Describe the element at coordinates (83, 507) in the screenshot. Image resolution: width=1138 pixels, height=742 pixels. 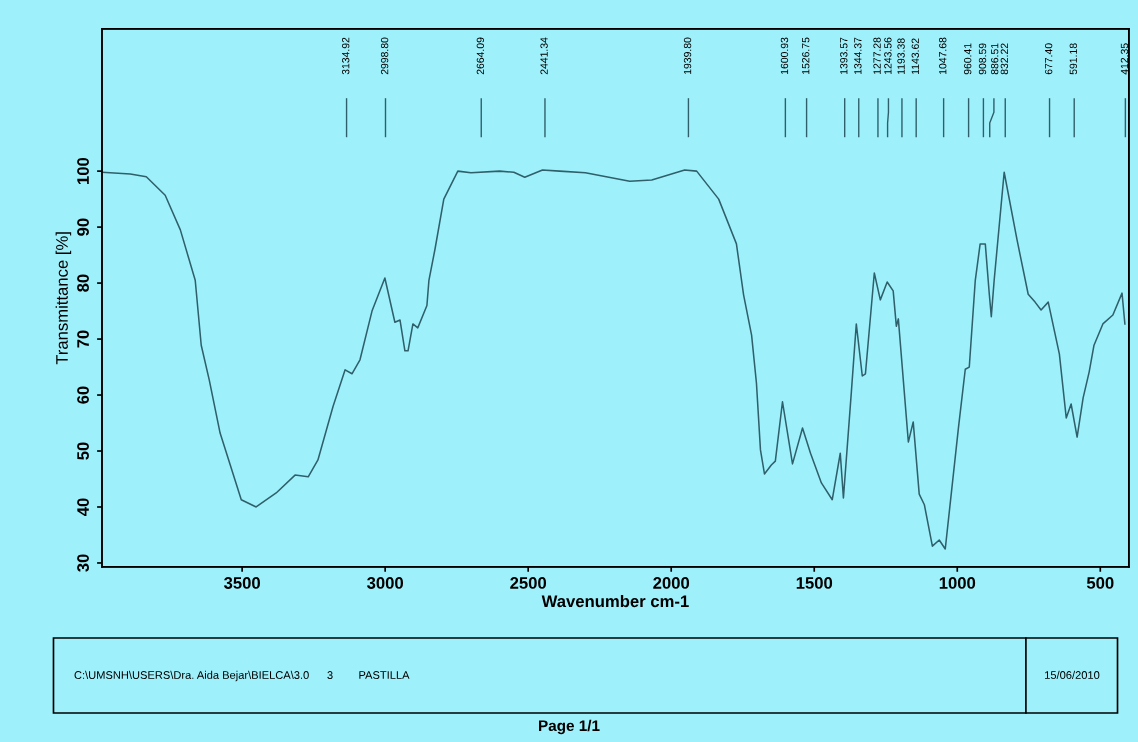
I see `y-tick-label: 40` at that location.